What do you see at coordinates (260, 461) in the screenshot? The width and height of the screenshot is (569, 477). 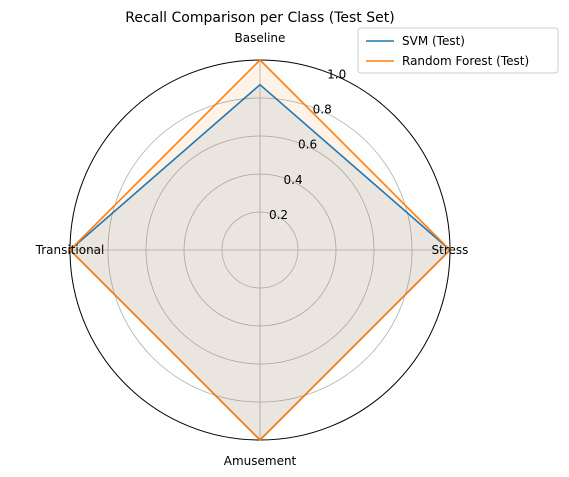 I see `category-label-amusement: Amusement` at bounding box center [260, 461].